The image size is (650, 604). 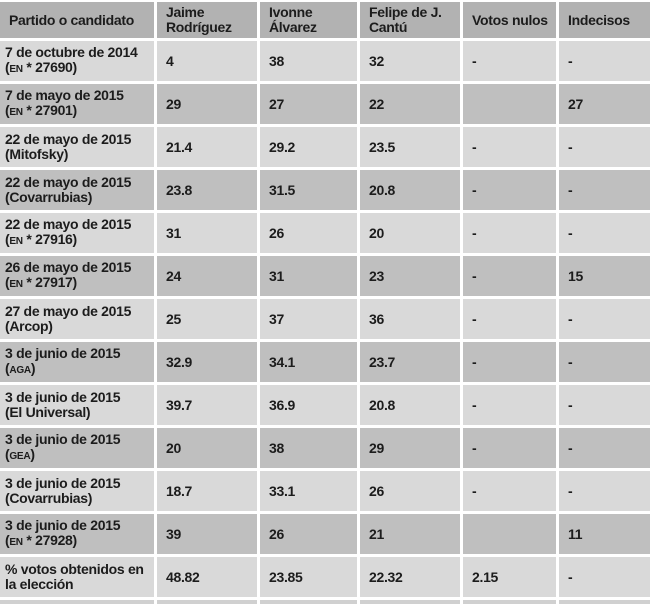 I want to click on value-cell: 34.1, so click(x=308, y=362).